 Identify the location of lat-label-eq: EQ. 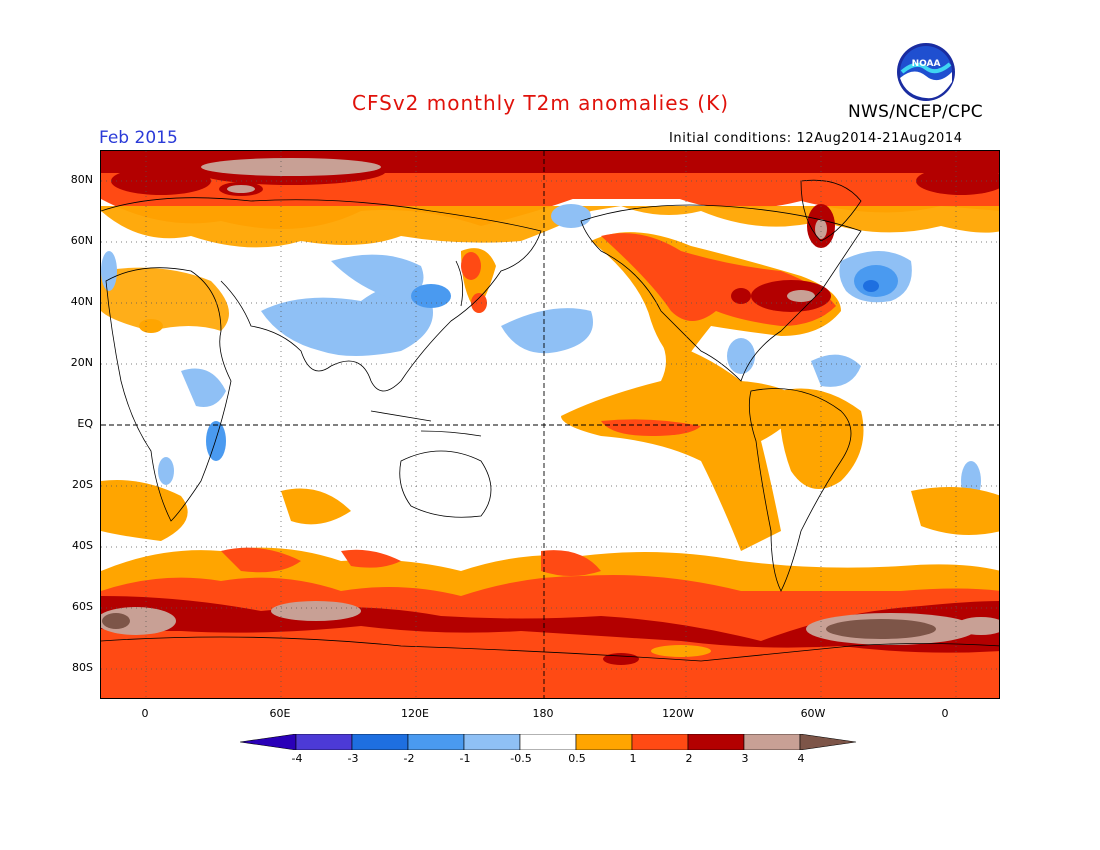
(85, 423).